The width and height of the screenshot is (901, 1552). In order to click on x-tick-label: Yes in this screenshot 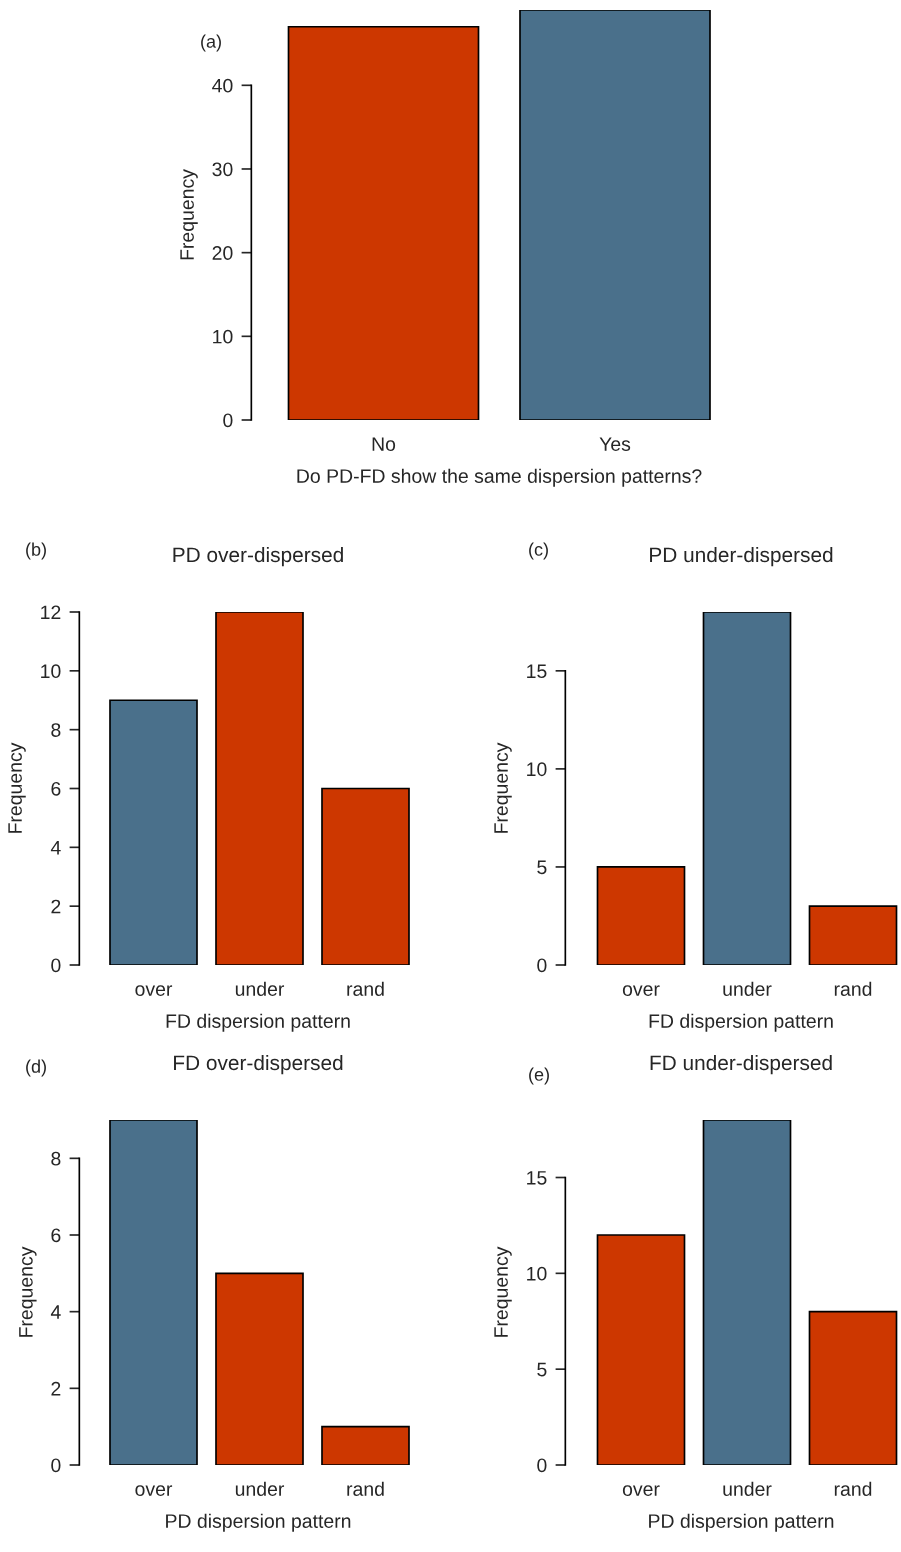, I will do `click(615, 444)`.